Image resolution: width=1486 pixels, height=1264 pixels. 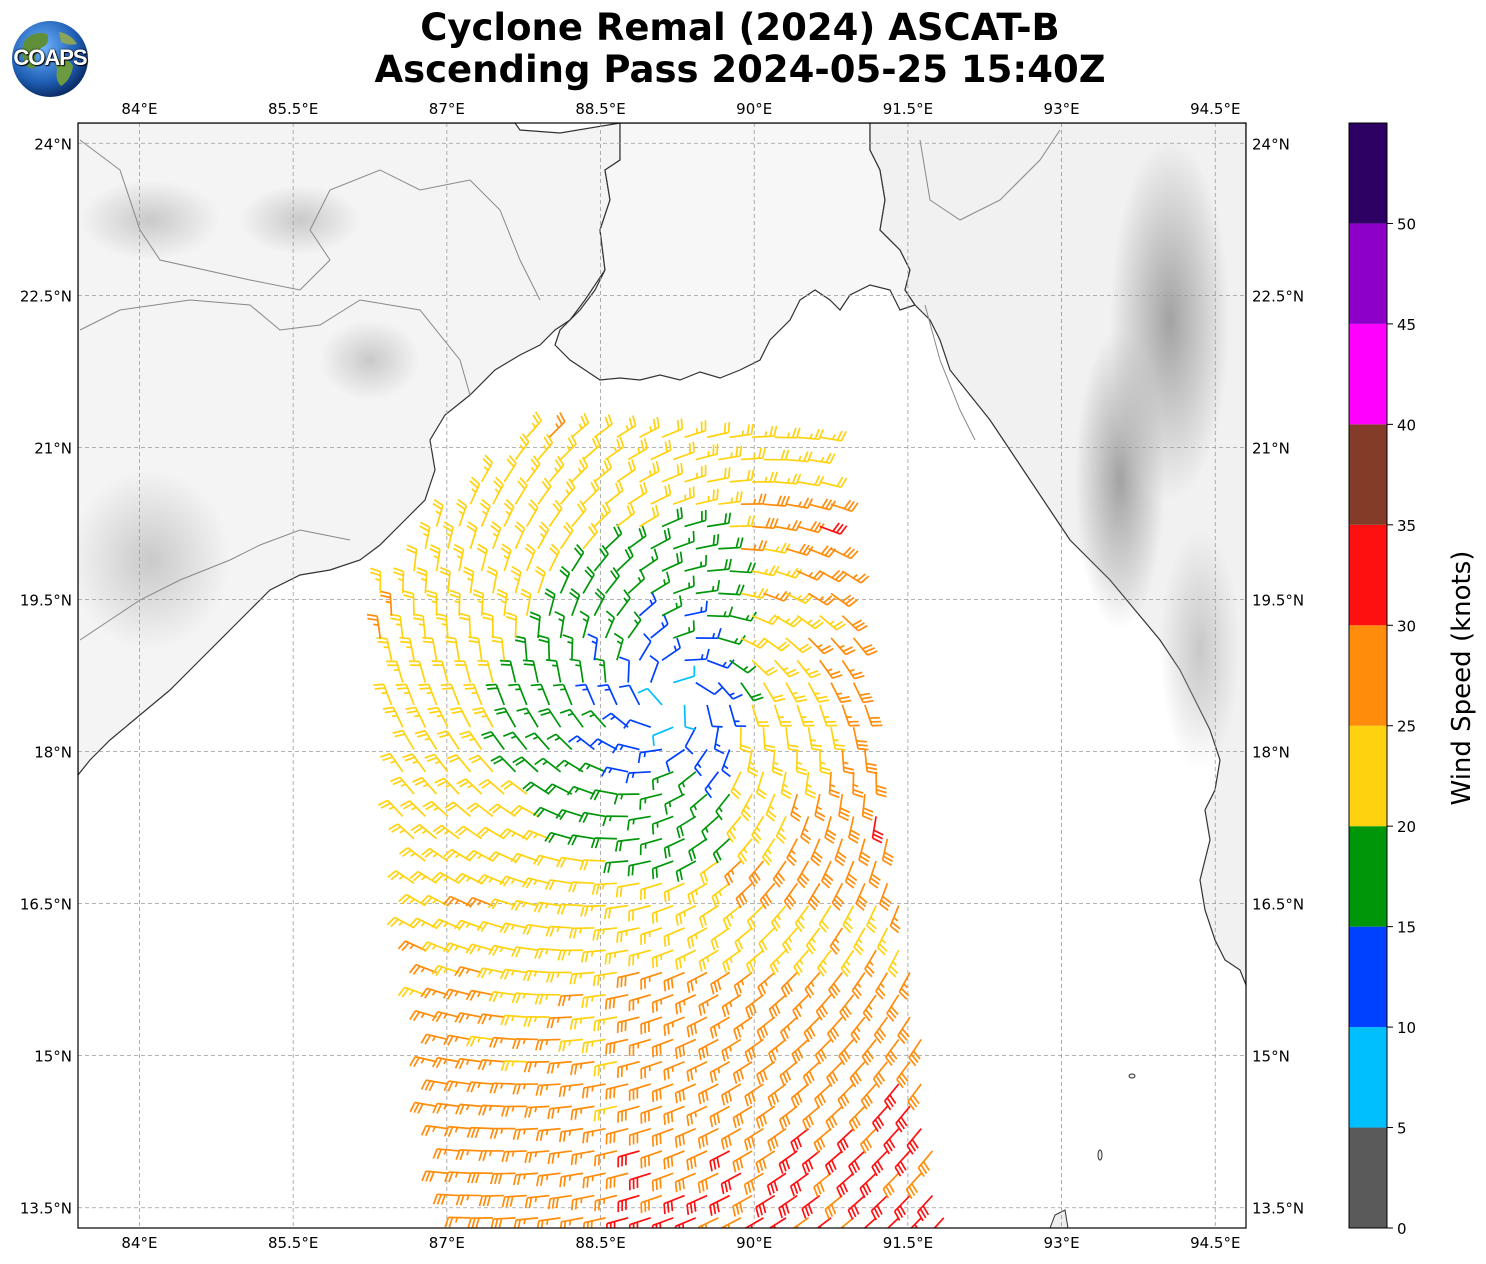 I want to click on colorbar-bin, so click(x=1368, y=273).